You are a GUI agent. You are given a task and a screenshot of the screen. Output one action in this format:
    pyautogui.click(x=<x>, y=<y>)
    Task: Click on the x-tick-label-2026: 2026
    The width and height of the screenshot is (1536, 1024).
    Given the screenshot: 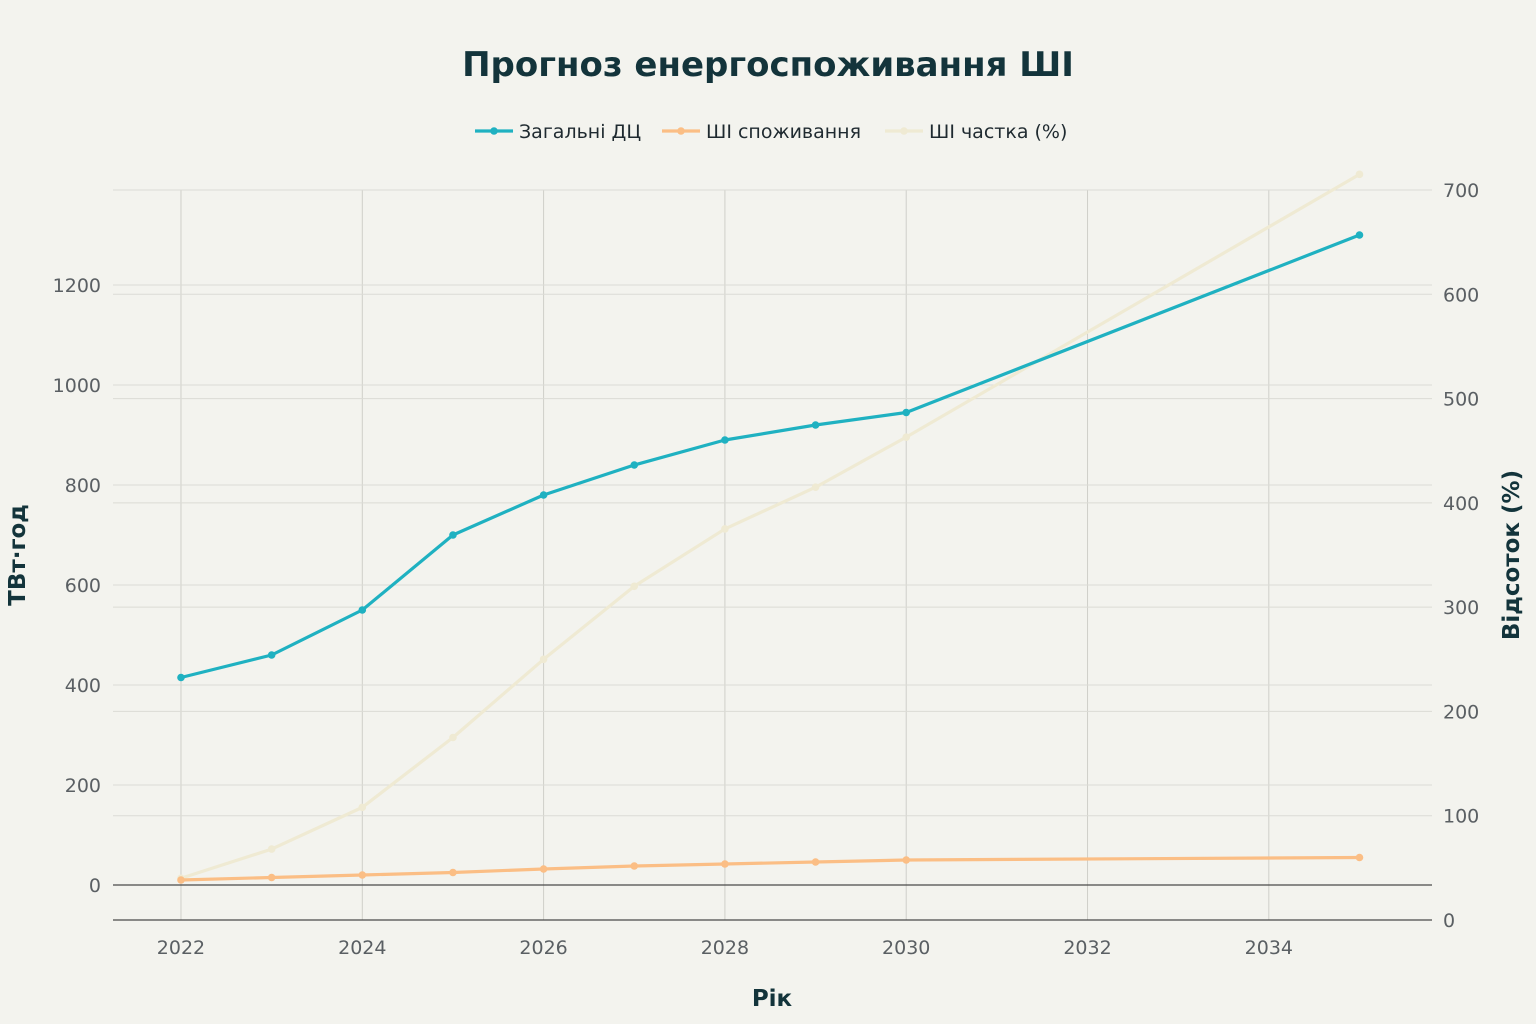 What is the action you would take?
    pyautogui.click(x=543, y=948)
    